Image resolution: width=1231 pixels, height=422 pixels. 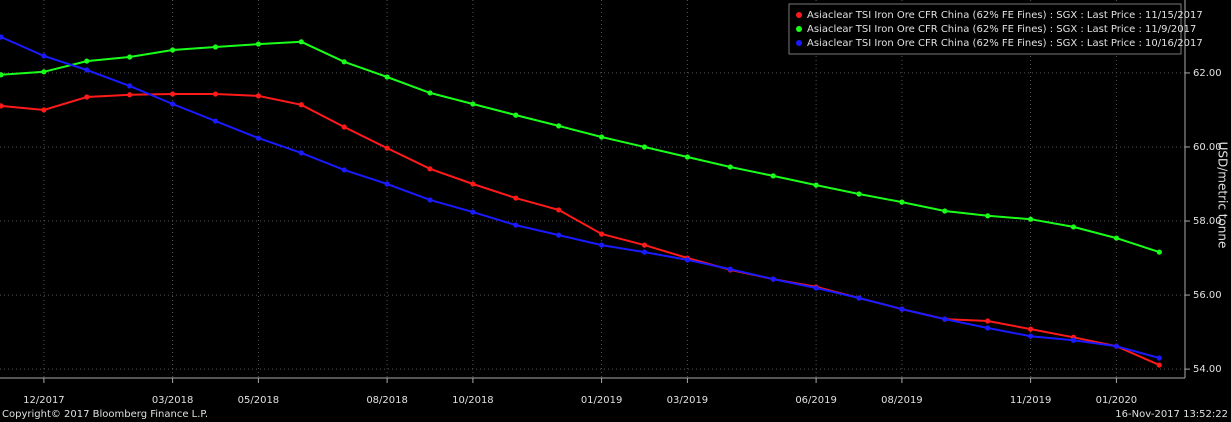 What do you see at coordinates (688, 400) in the screenshot?
I see `x-tick-label: 03/2019` at bounding box center [688, 400].